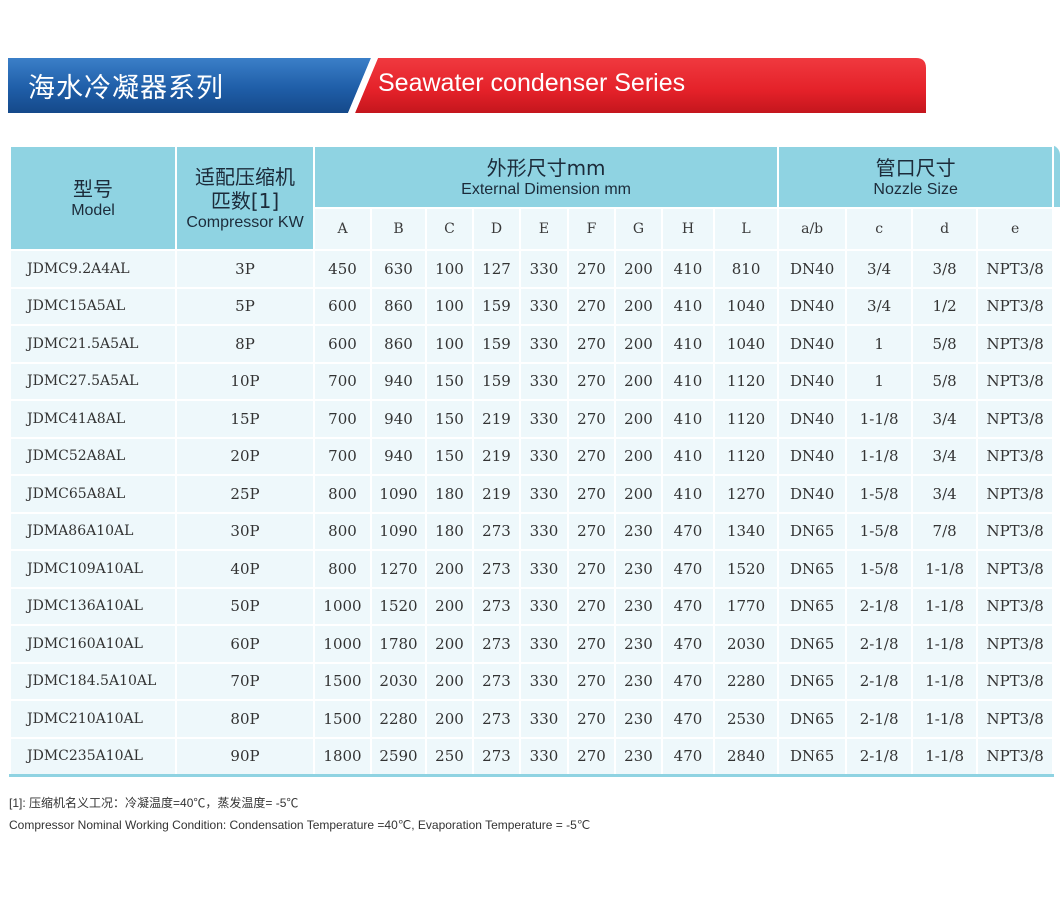 Image resolution: width=1060 pixels, height=900 pixels. I want to click on compressor-cell: 5P, so click(245, 307).